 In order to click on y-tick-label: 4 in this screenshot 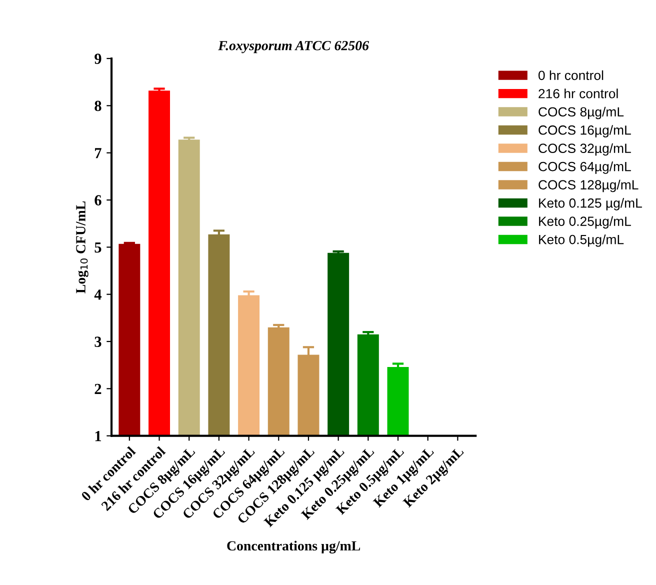, I will do `click(98, 295)`.